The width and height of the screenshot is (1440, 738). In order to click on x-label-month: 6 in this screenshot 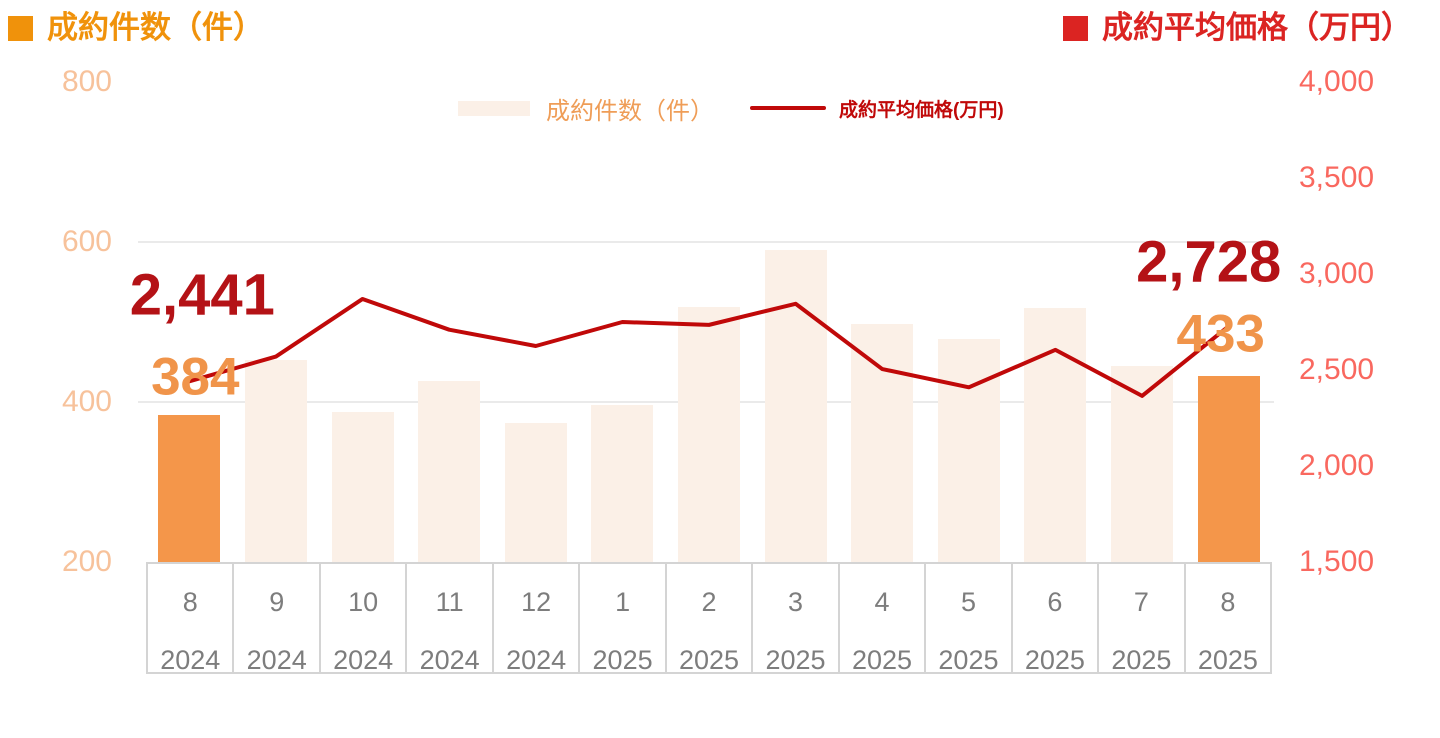, I will do `click(1055, 602)`.